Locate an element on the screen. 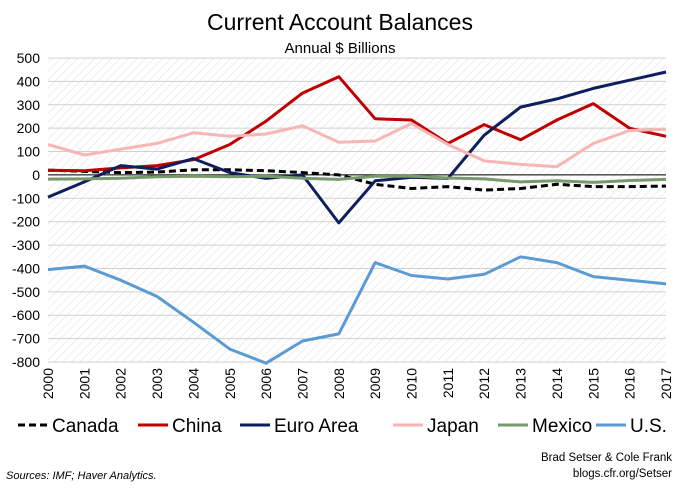 This screenshot has height=490, width=680. y-tick-label: -200 is located at coordinates (26, 222).